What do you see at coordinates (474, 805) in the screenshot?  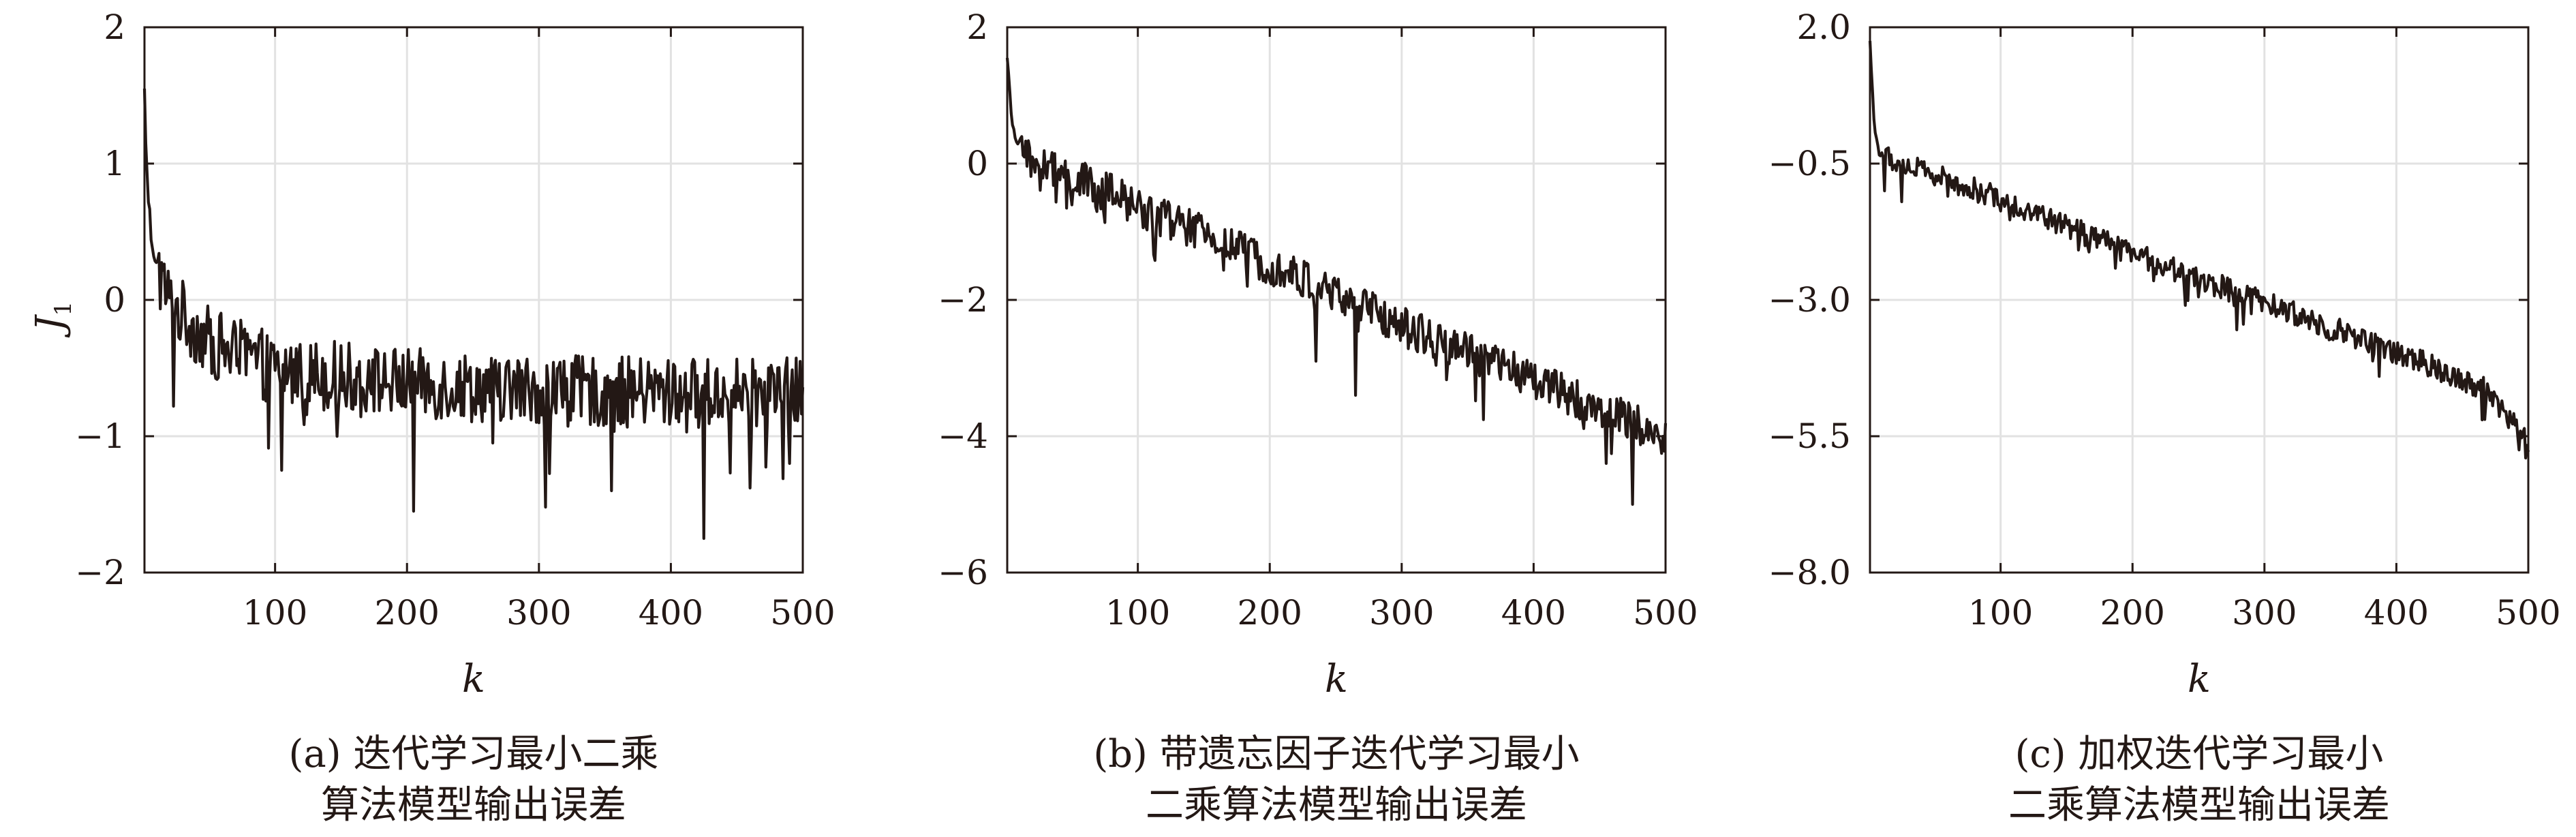 I see `panel-caption-line: 算法模型输出误差` at bounding box center [474, 805].